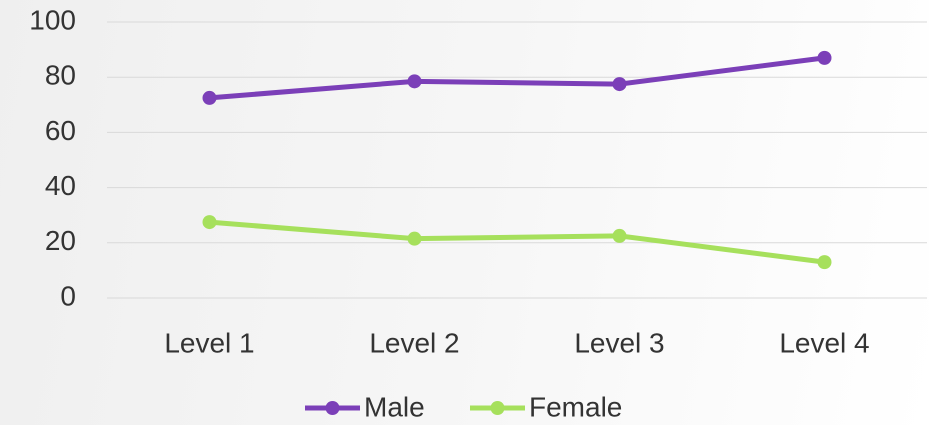  I want to click on x-tick-label: Level 1, so click(209, 342).